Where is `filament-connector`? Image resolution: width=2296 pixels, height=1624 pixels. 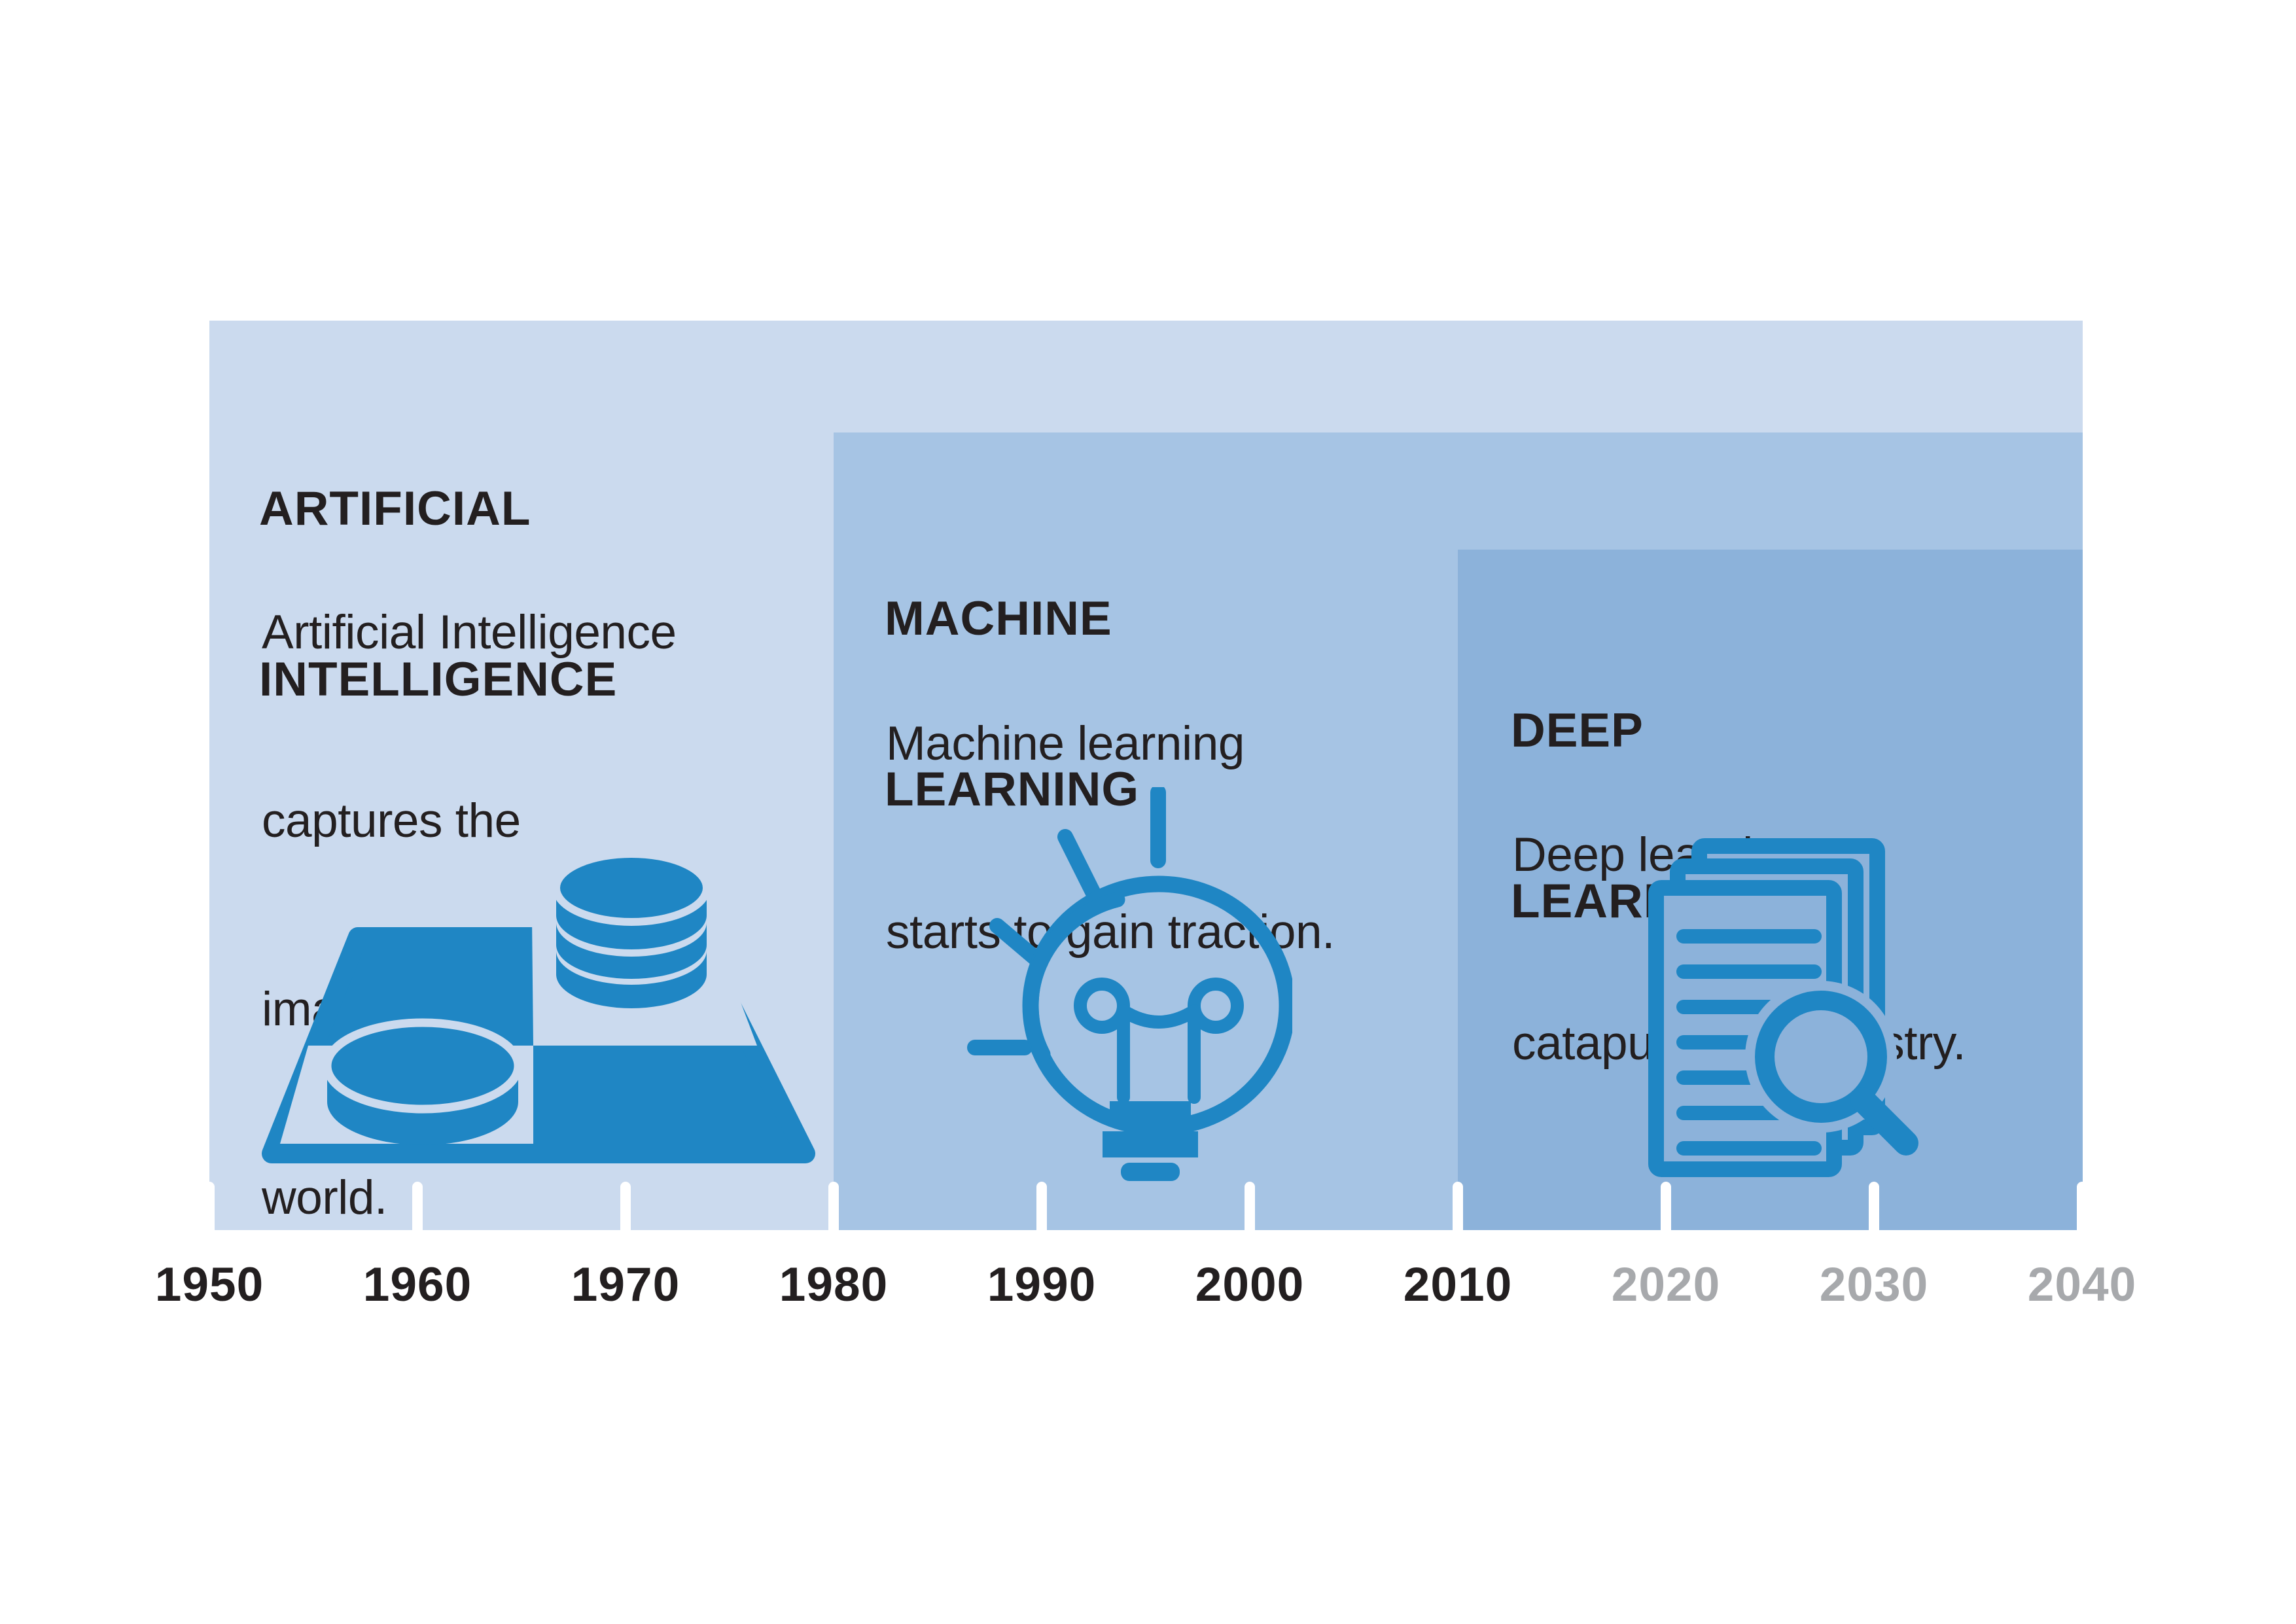
filament-connector is located at coordinates (1159, 1016).